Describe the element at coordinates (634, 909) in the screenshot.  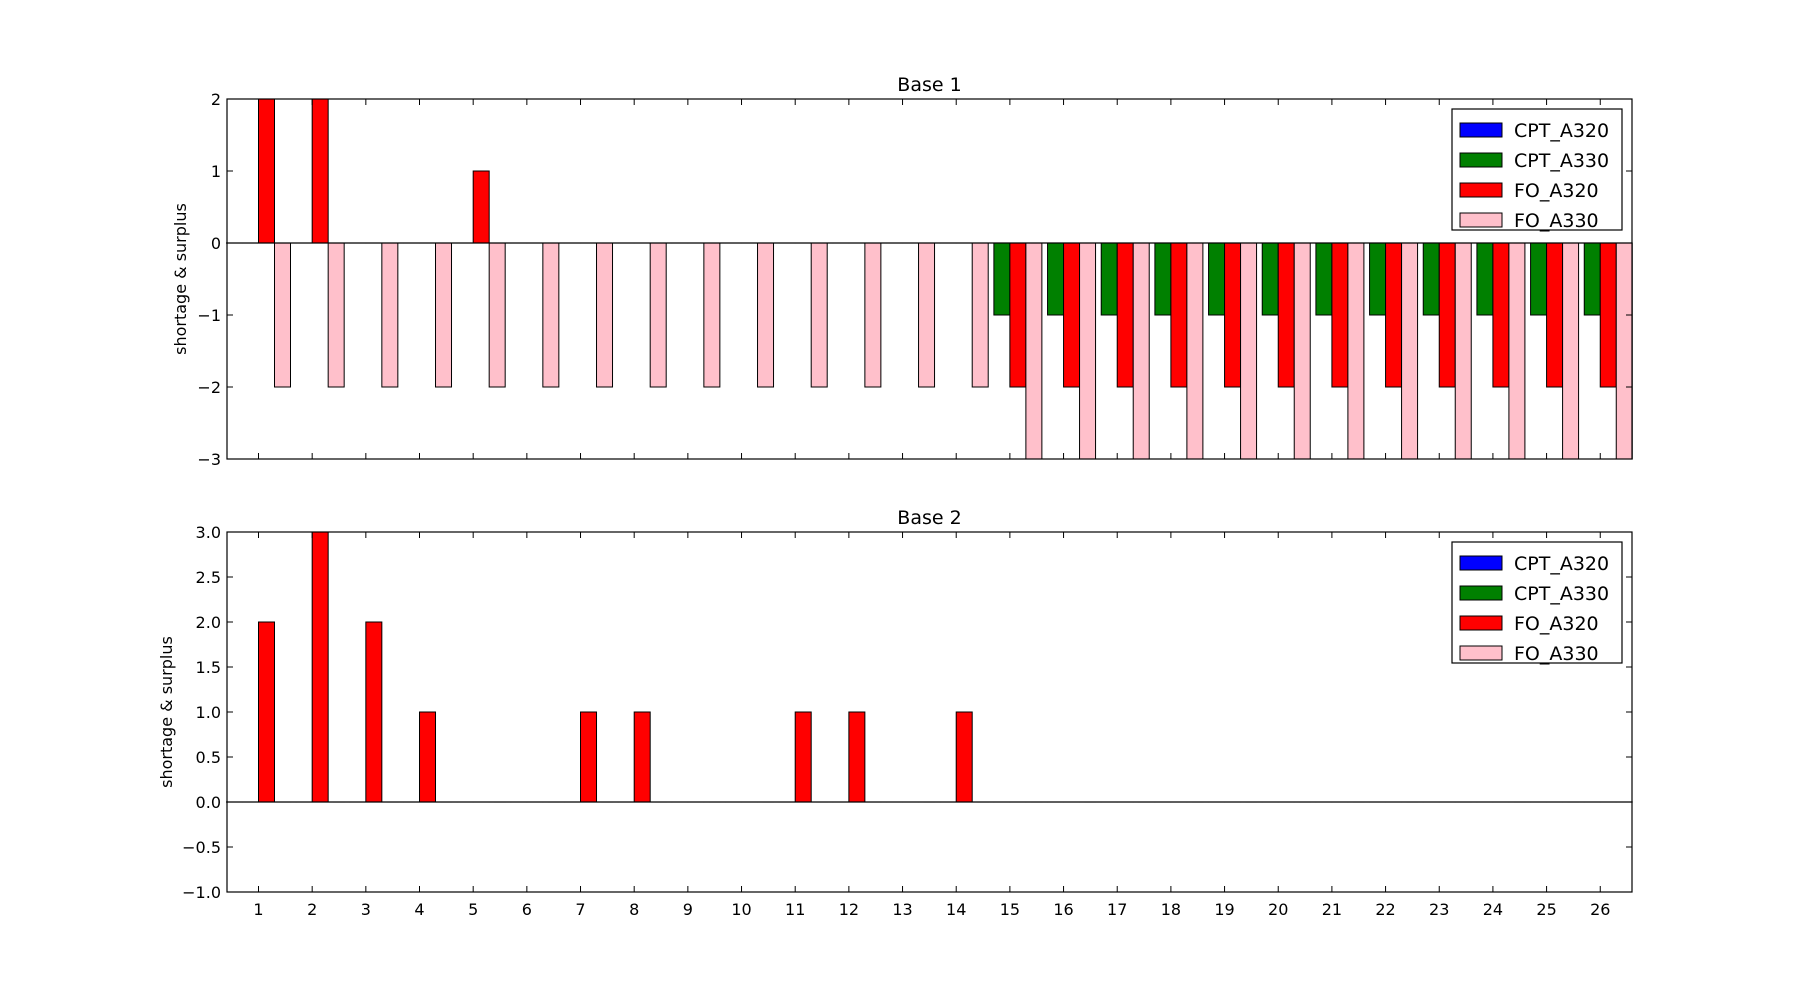
I see `x-tick-label: 8` at that location.